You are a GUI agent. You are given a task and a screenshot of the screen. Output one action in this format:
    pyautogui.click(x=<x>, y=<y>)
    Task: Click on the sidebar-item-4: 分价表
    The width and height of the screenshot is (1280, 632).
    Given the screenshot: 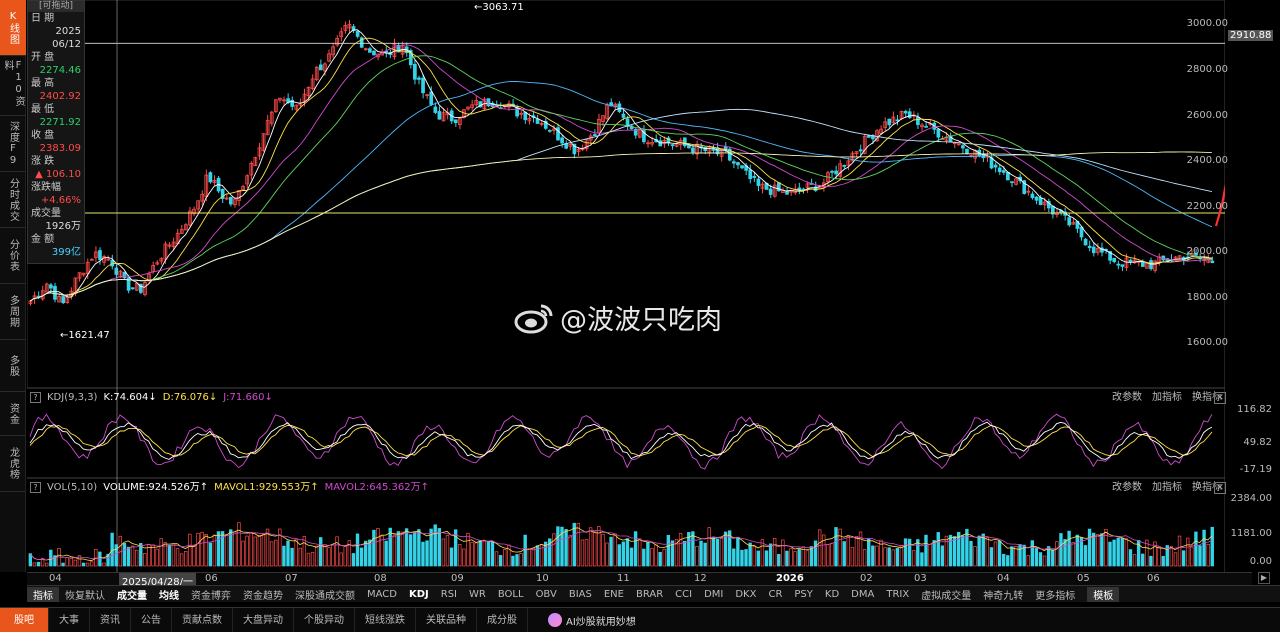 What is the action you would take?
    pyautogui.click(x=13, y=256)
    